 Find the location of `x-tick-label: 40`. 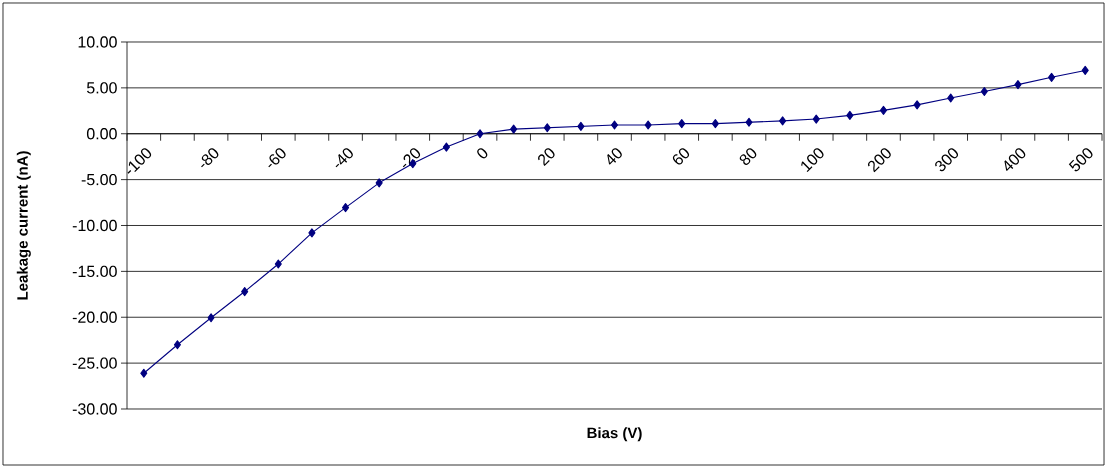

x-tick-label: 40 is located at coordinates (614, 156).